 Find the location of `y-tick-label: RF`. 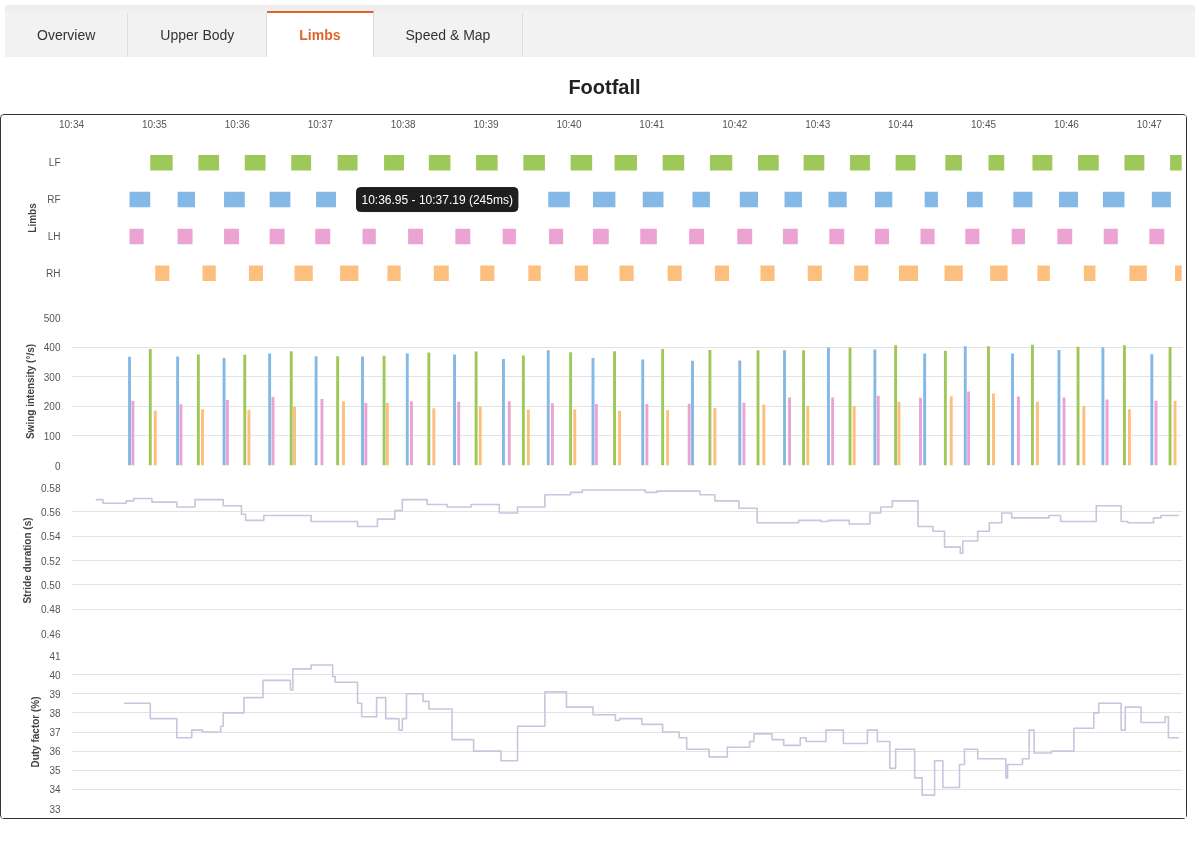

y-tick-label: RF is located at coordinates (54, 200).